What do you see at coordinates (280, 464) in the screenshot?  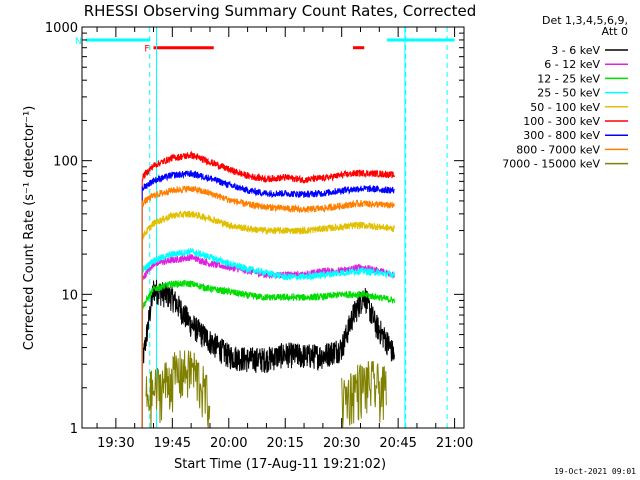 I see `x-axis-label: Start Time (17-Aug-11 19:21:02)` at bounding box center [280, 464].